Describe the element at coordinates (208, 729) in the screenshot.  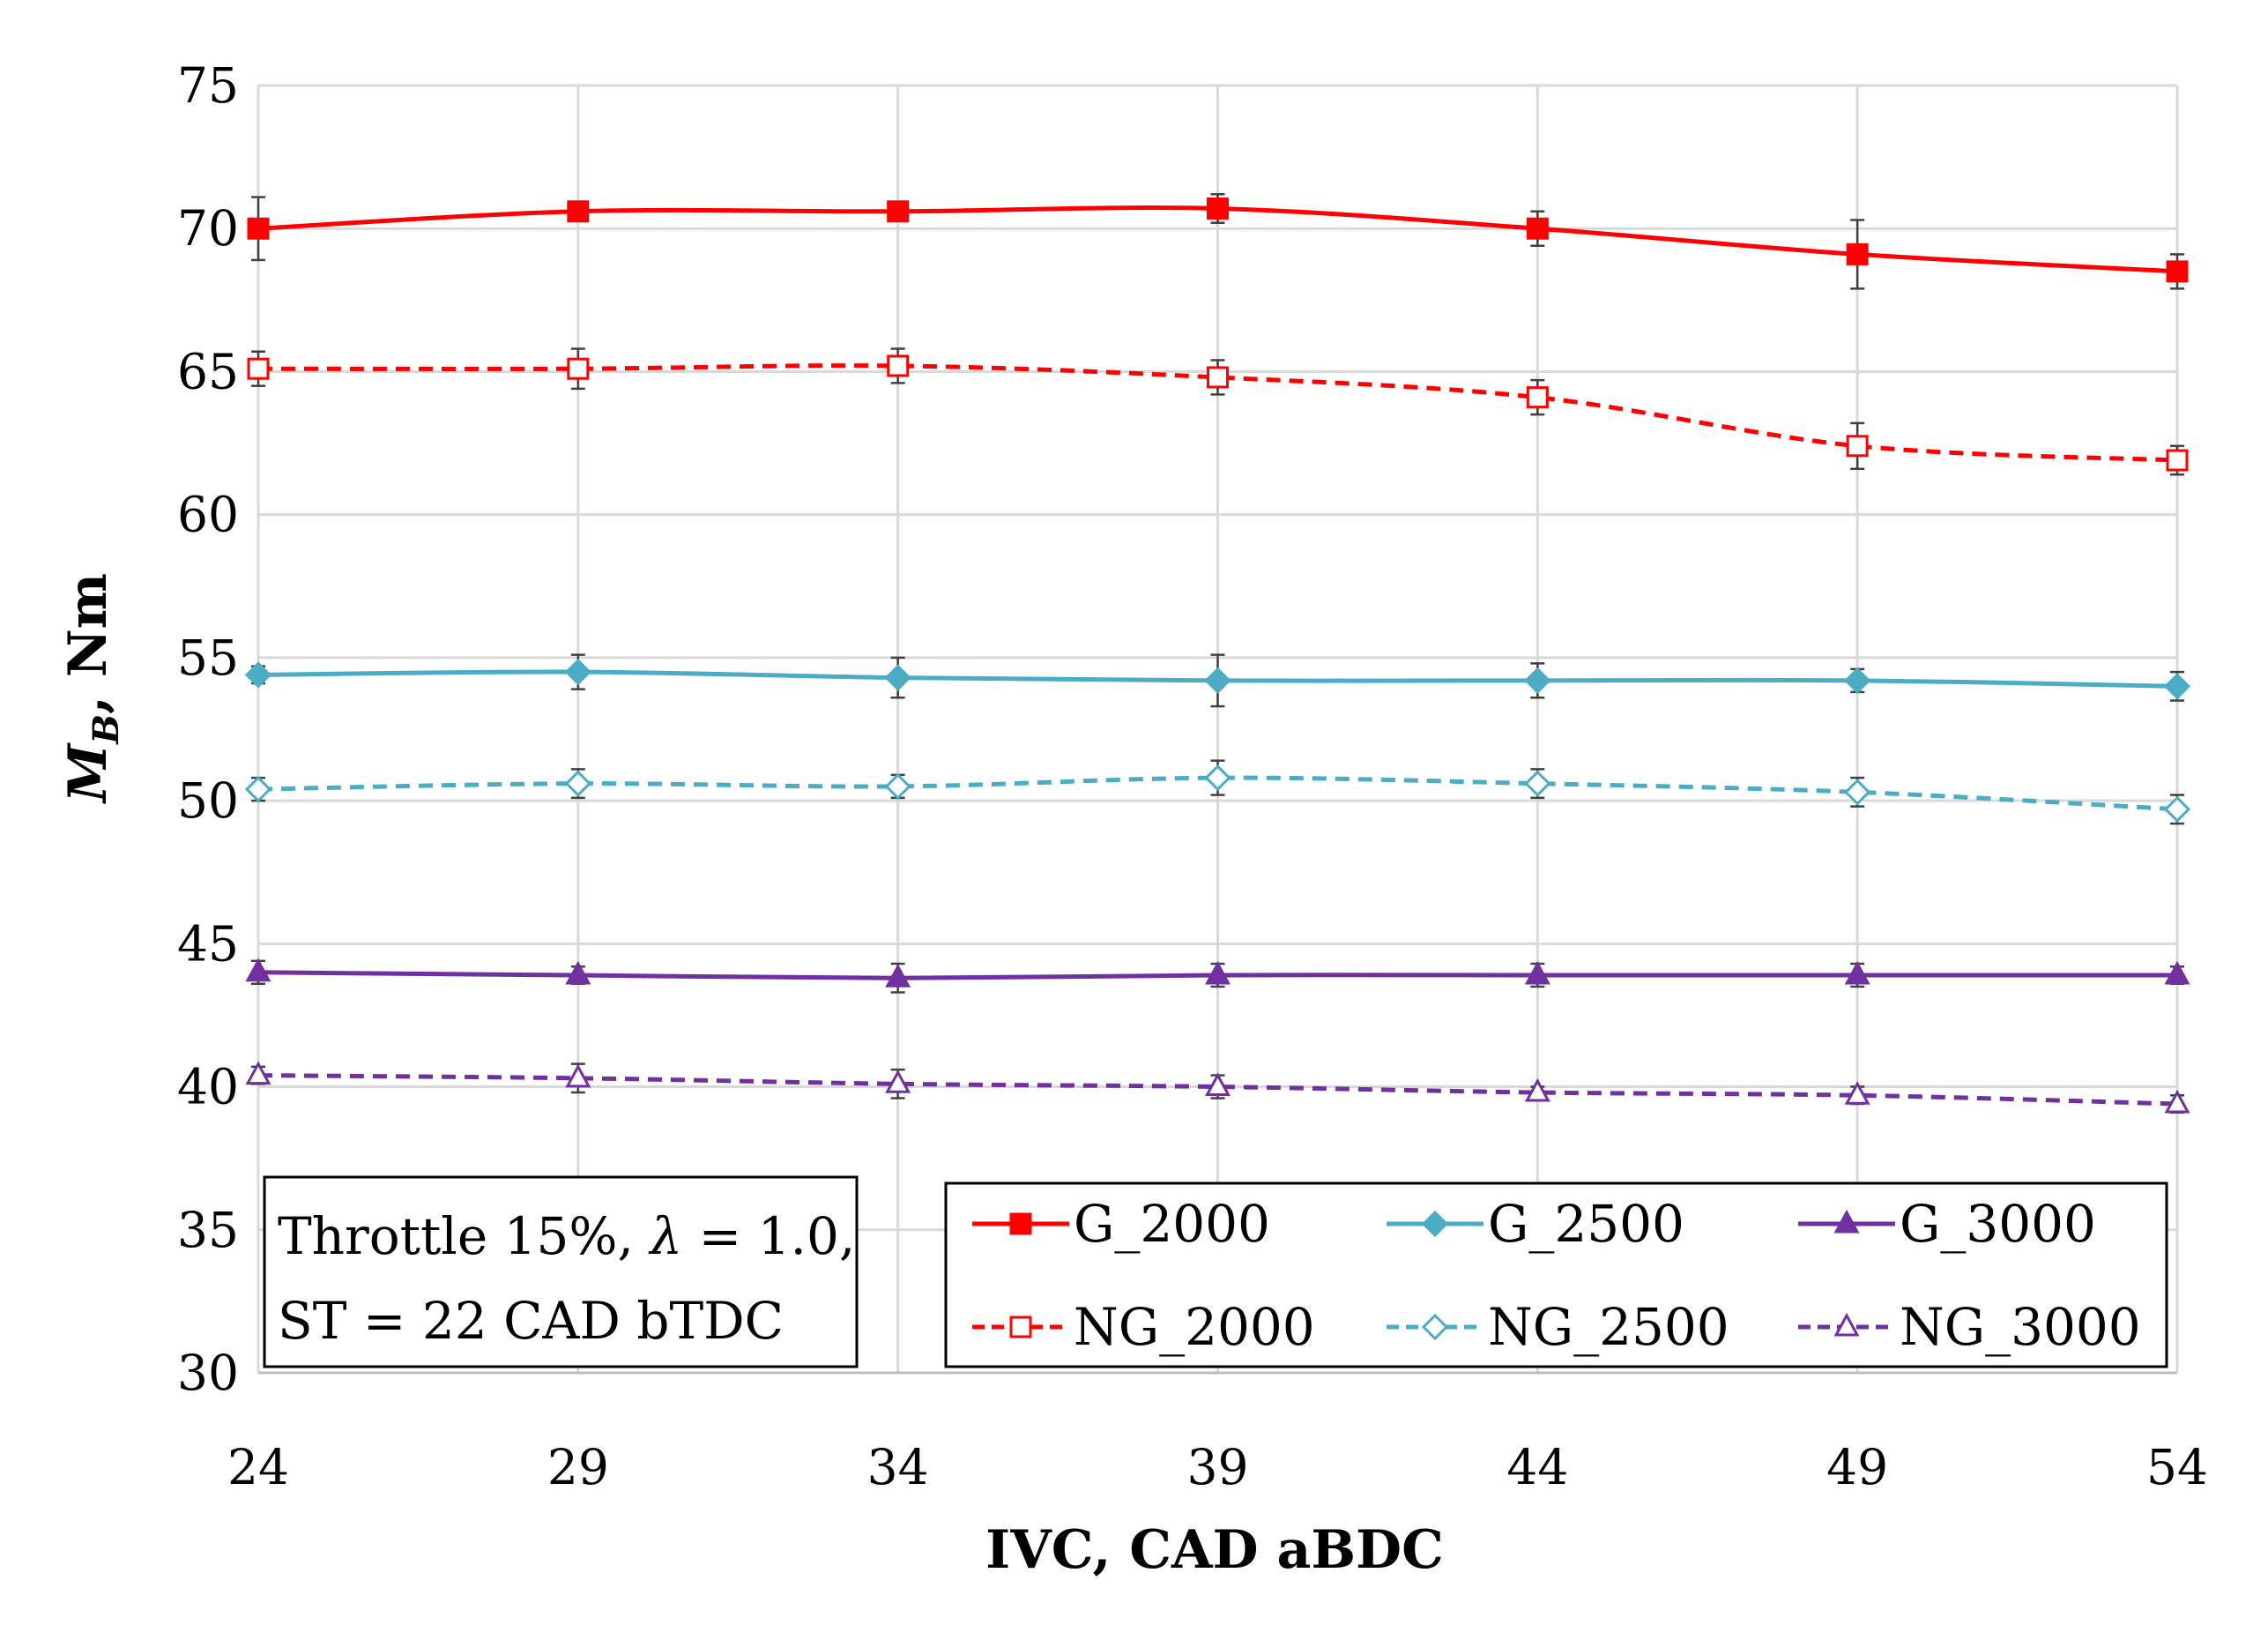
I see `y-axis-ticks: 30 35 40 45 50 55 60 65 70 75` at that location.